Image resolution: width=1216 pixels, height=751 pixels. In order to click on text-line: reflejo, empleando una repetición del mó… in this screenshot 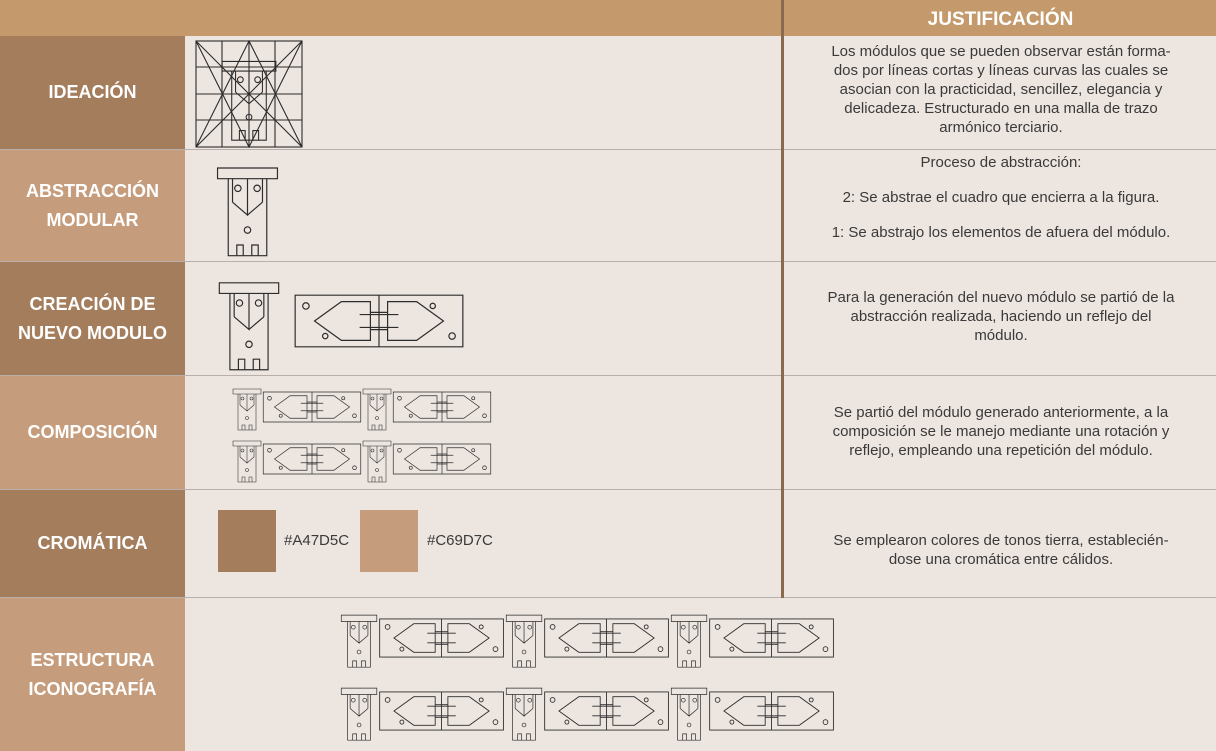, I will do `click(1001, 450)`.